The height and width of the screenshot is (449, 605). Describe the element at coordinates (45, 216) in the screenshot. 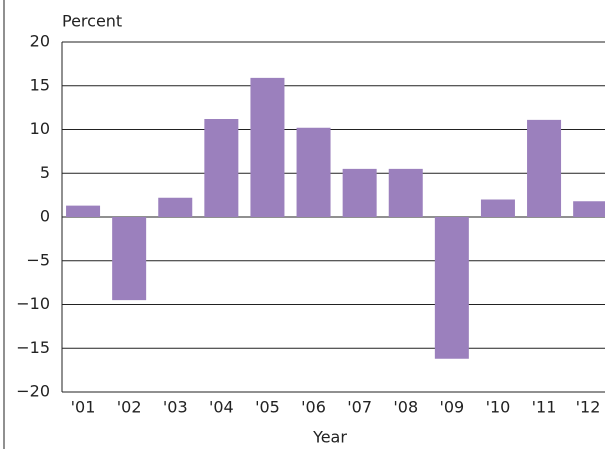

I see `y-tick-label: 0` at that location.